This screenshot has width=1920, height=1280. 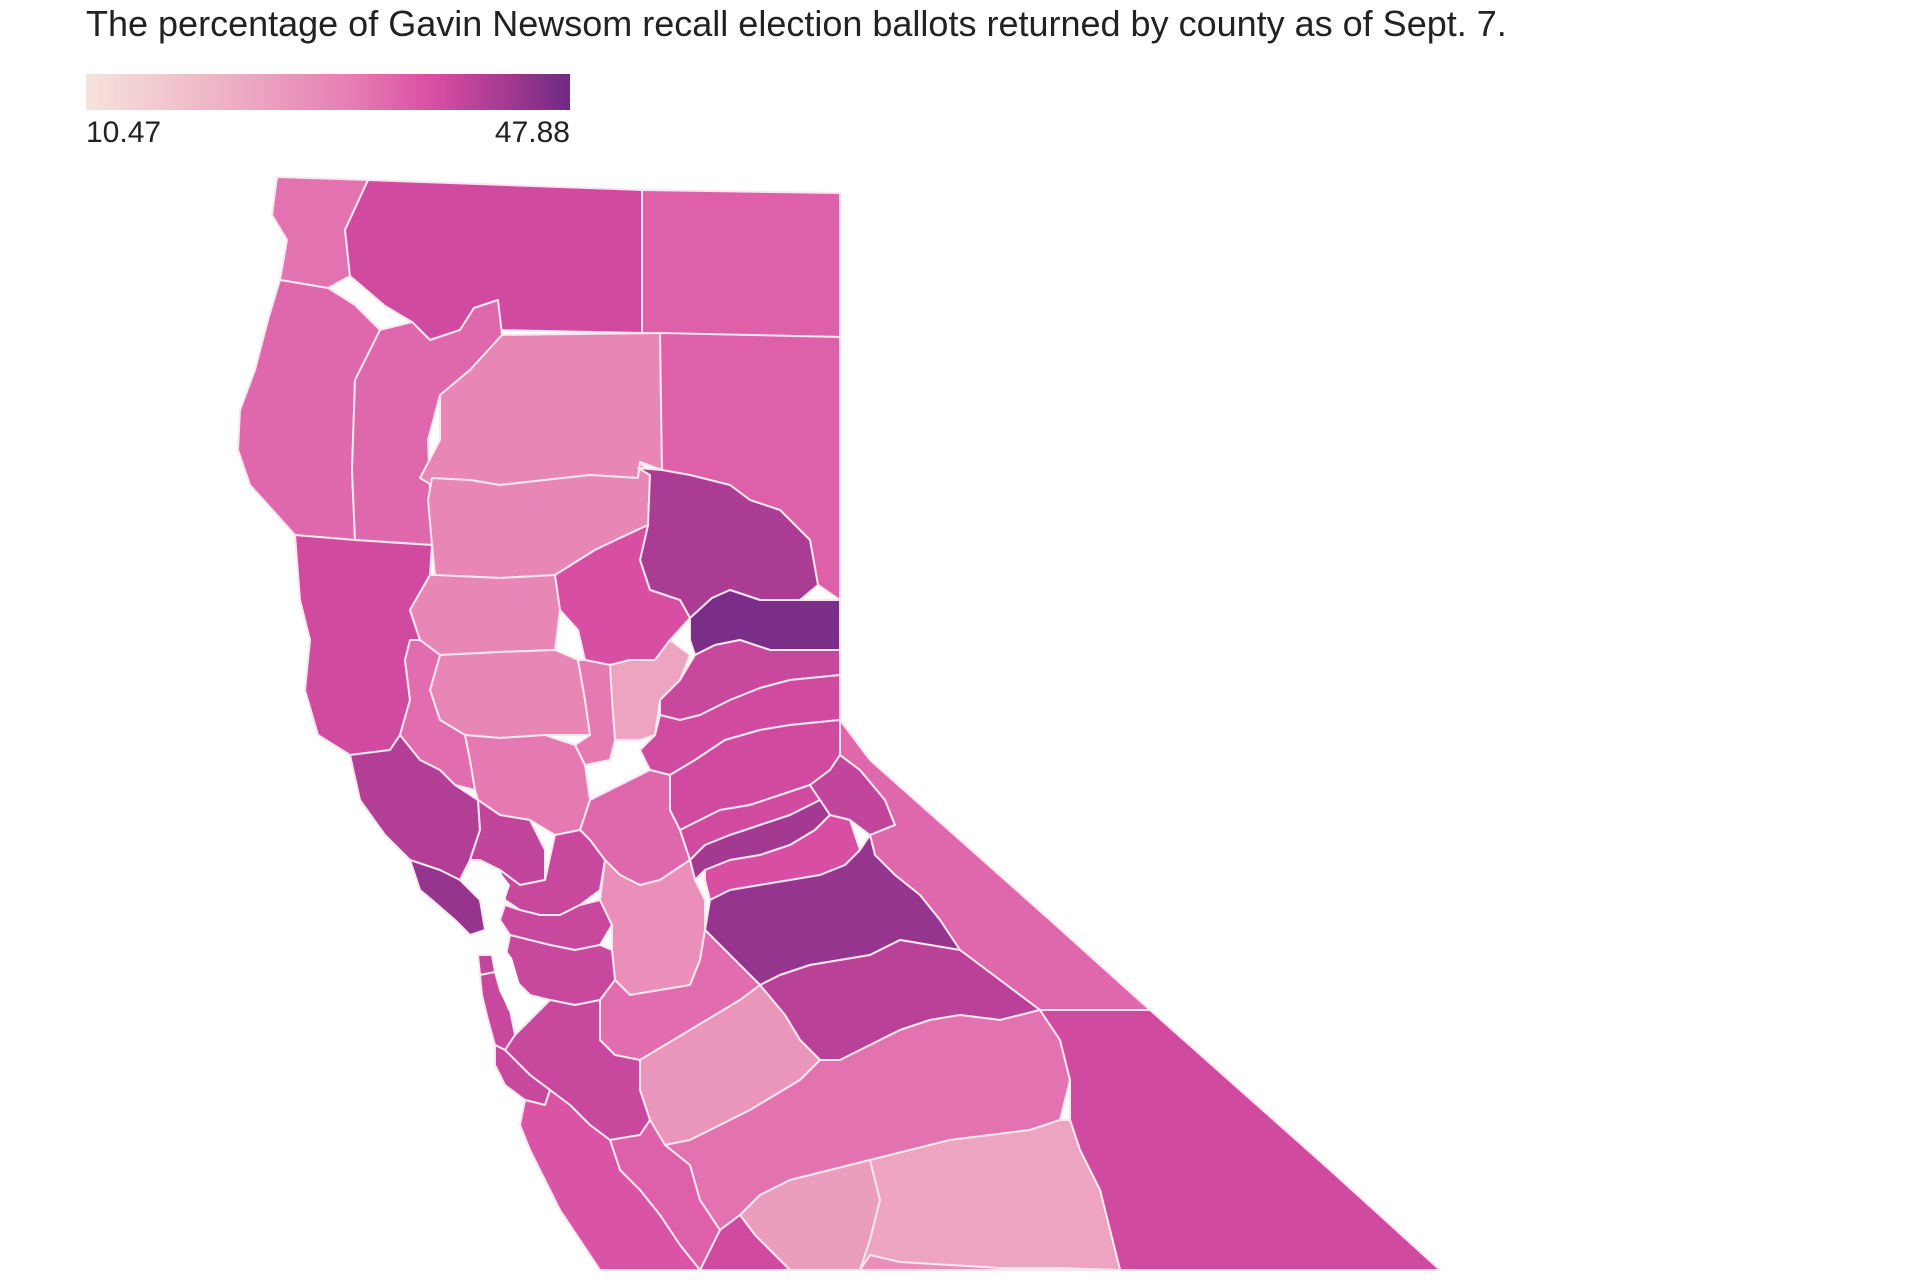 What do you see at coordinates (495, 888) in the screenshot?
I see `san-pablo-bay` at bounding box center [495, 888].